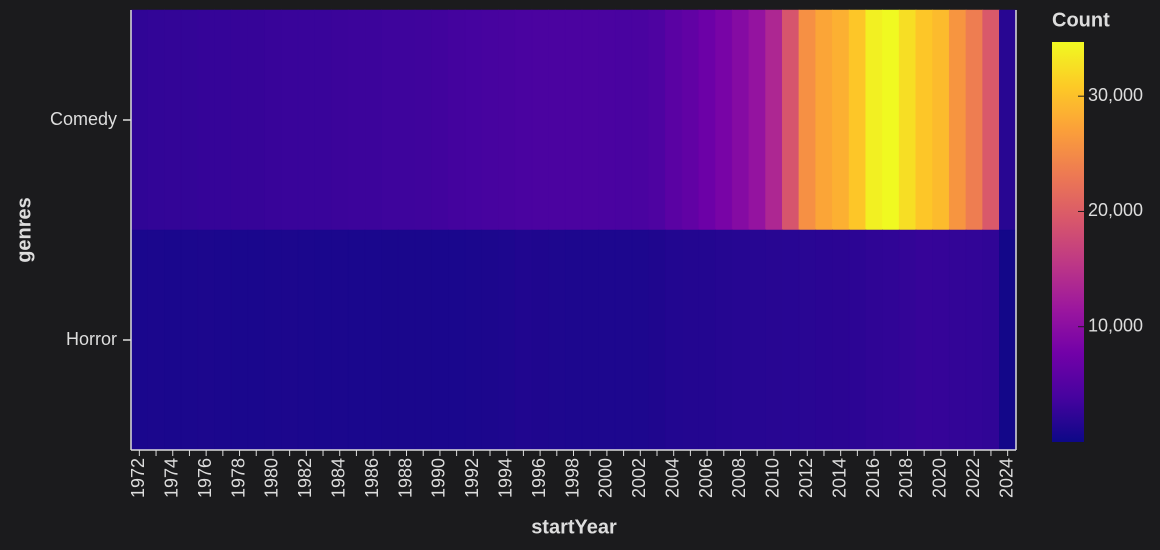 Image resolution: width=1160 pixels, height=550 pixels. I want to click on x-tick-label: 2012, so click(806, 478).